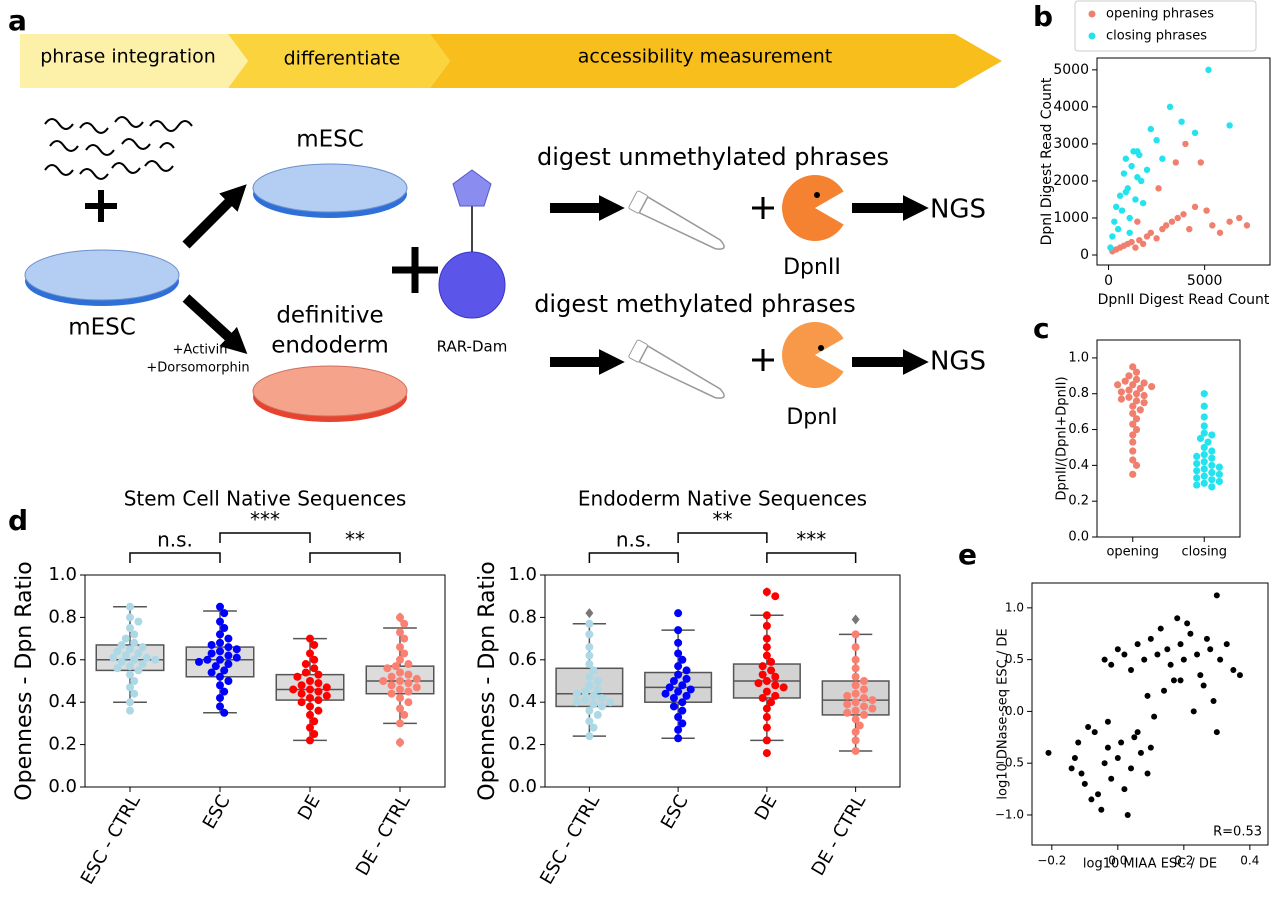  What do you see at coordinates (472, 285) in the screenshot?
I see `dam-domain` at bounding box center [472, 285].